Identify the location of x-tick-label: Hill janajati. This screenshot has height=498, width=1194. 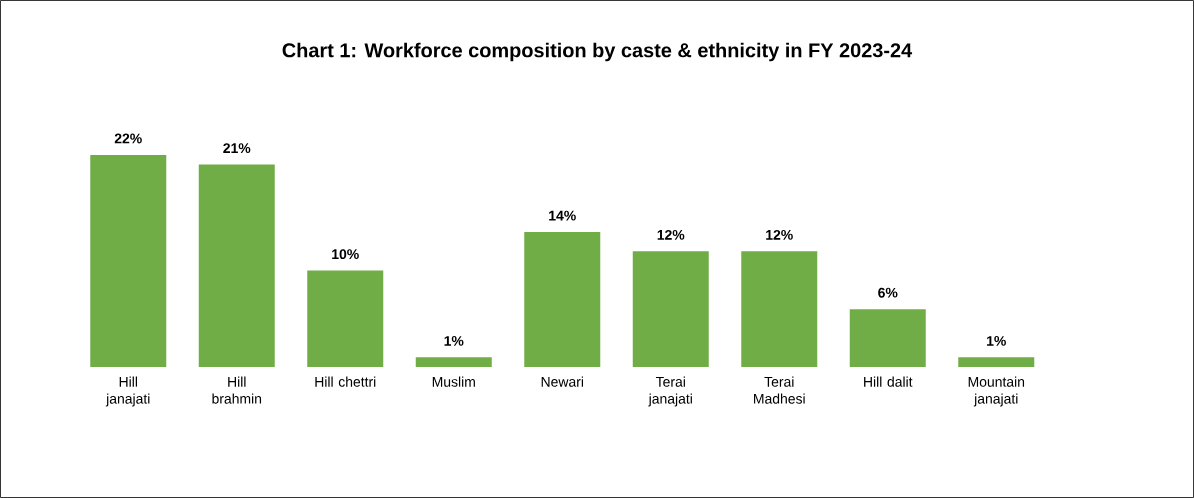
(127, 391).